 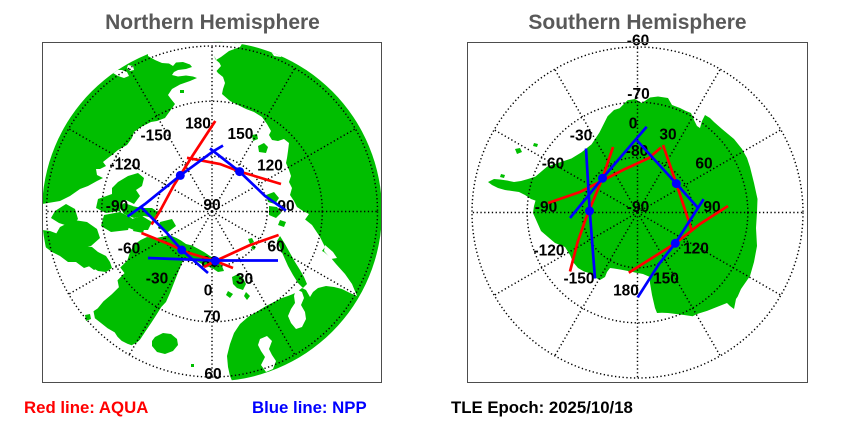 I want to click on svg-text: 70, so click(x=211, y=317).